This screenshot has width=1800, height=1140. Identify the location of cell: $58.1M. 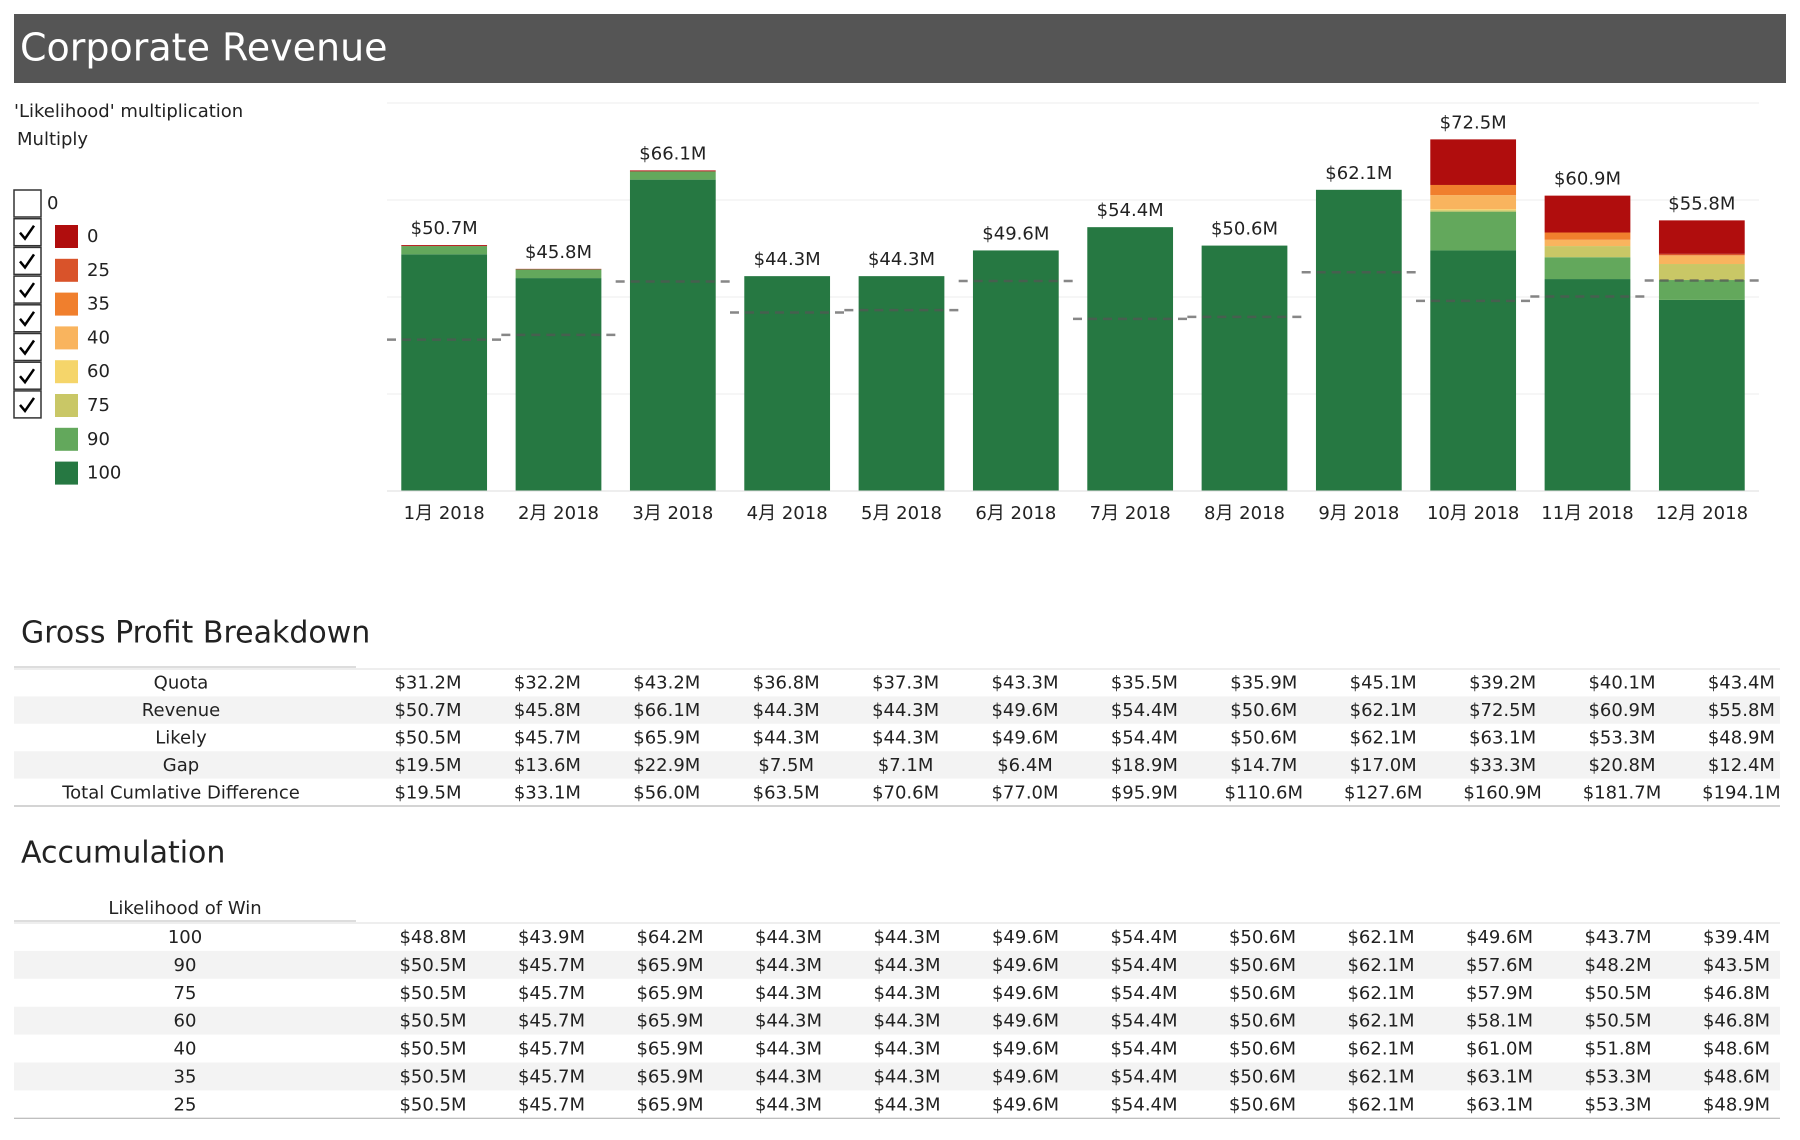
(1499, 1021).